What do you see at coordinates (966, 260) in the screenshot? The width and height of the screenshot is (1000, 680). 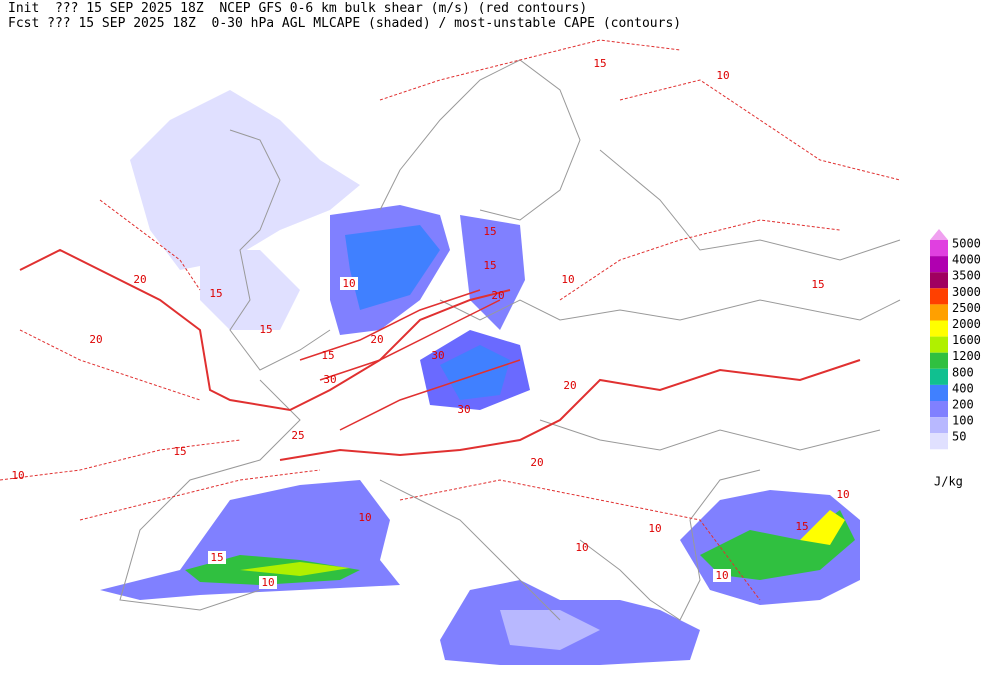 I see `legend-label: 4000` at bounding box center [966, 260].